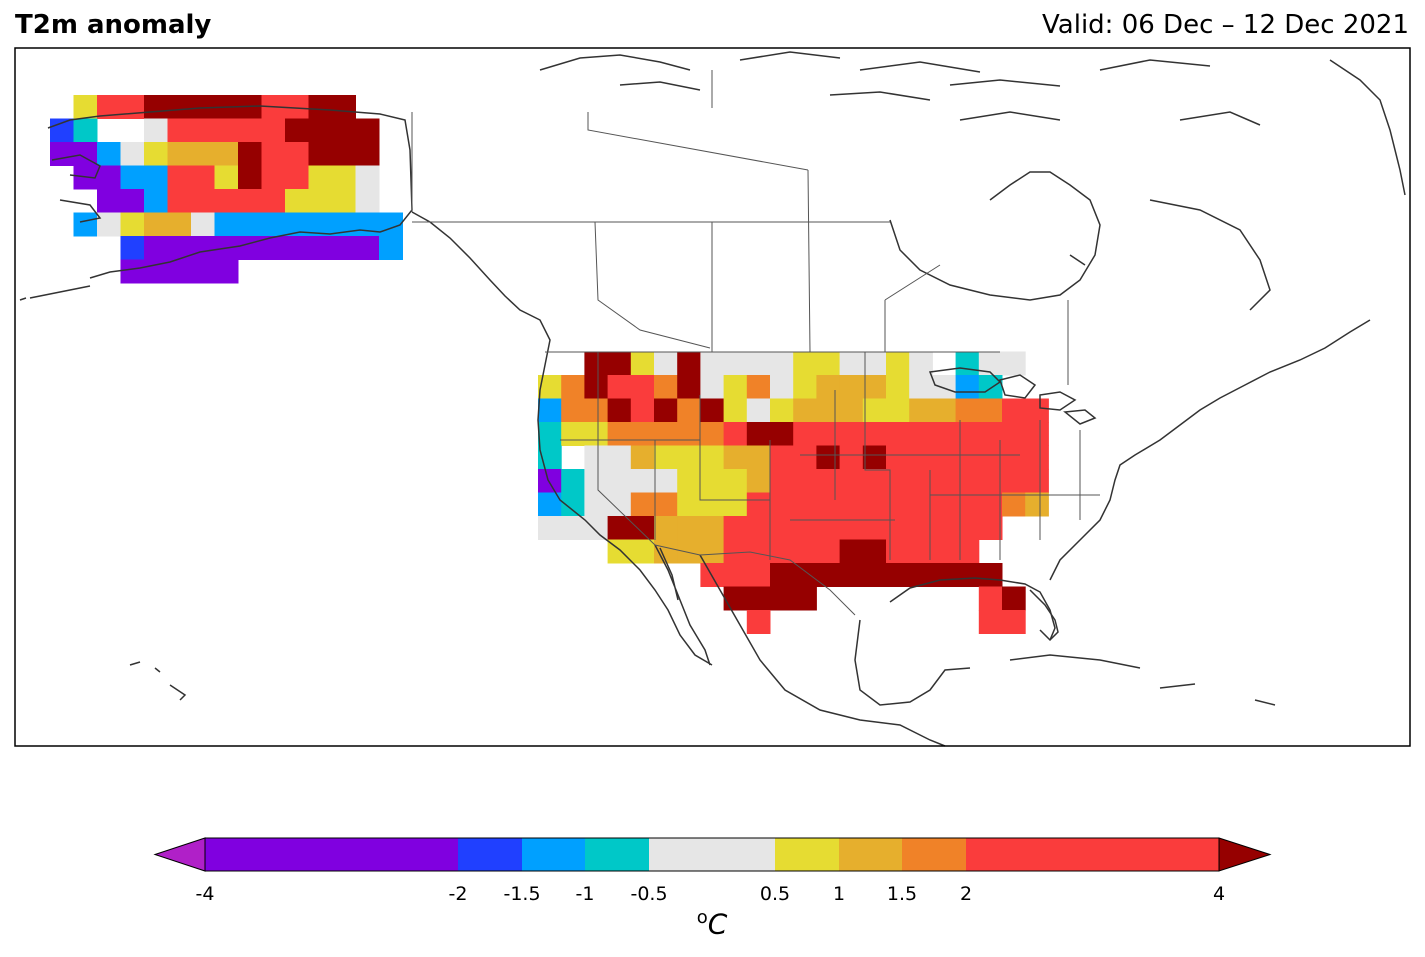  What do you see at coordinates (1142, 680) in the screenshot?
I see `caribbean-islands` at bounding box center [1142, 680].